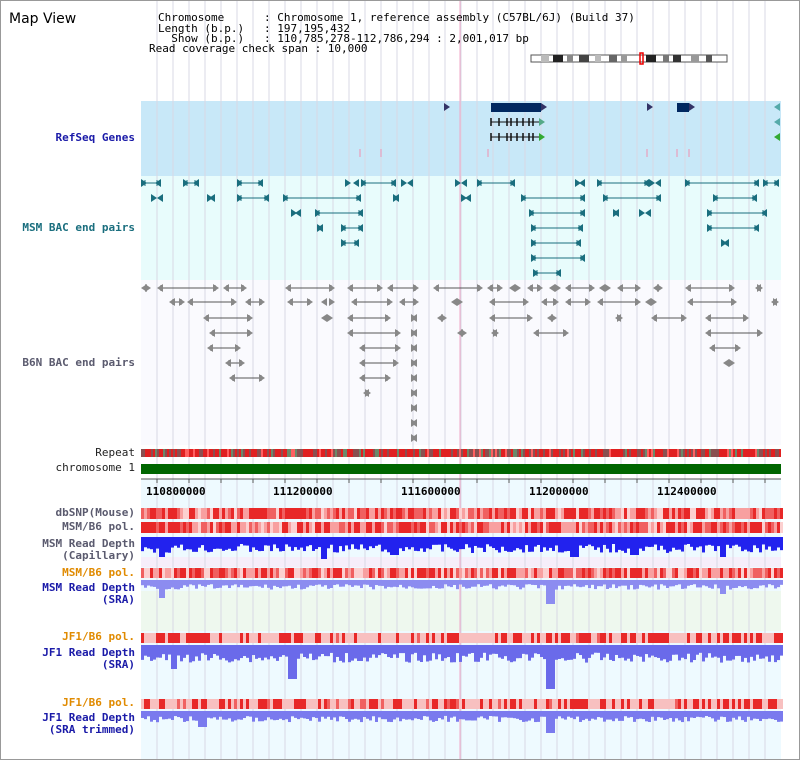 The image size is (800, 760). I want to click on track-label-b6n-bac: B6N BAC end pairs, so click(78, 362).